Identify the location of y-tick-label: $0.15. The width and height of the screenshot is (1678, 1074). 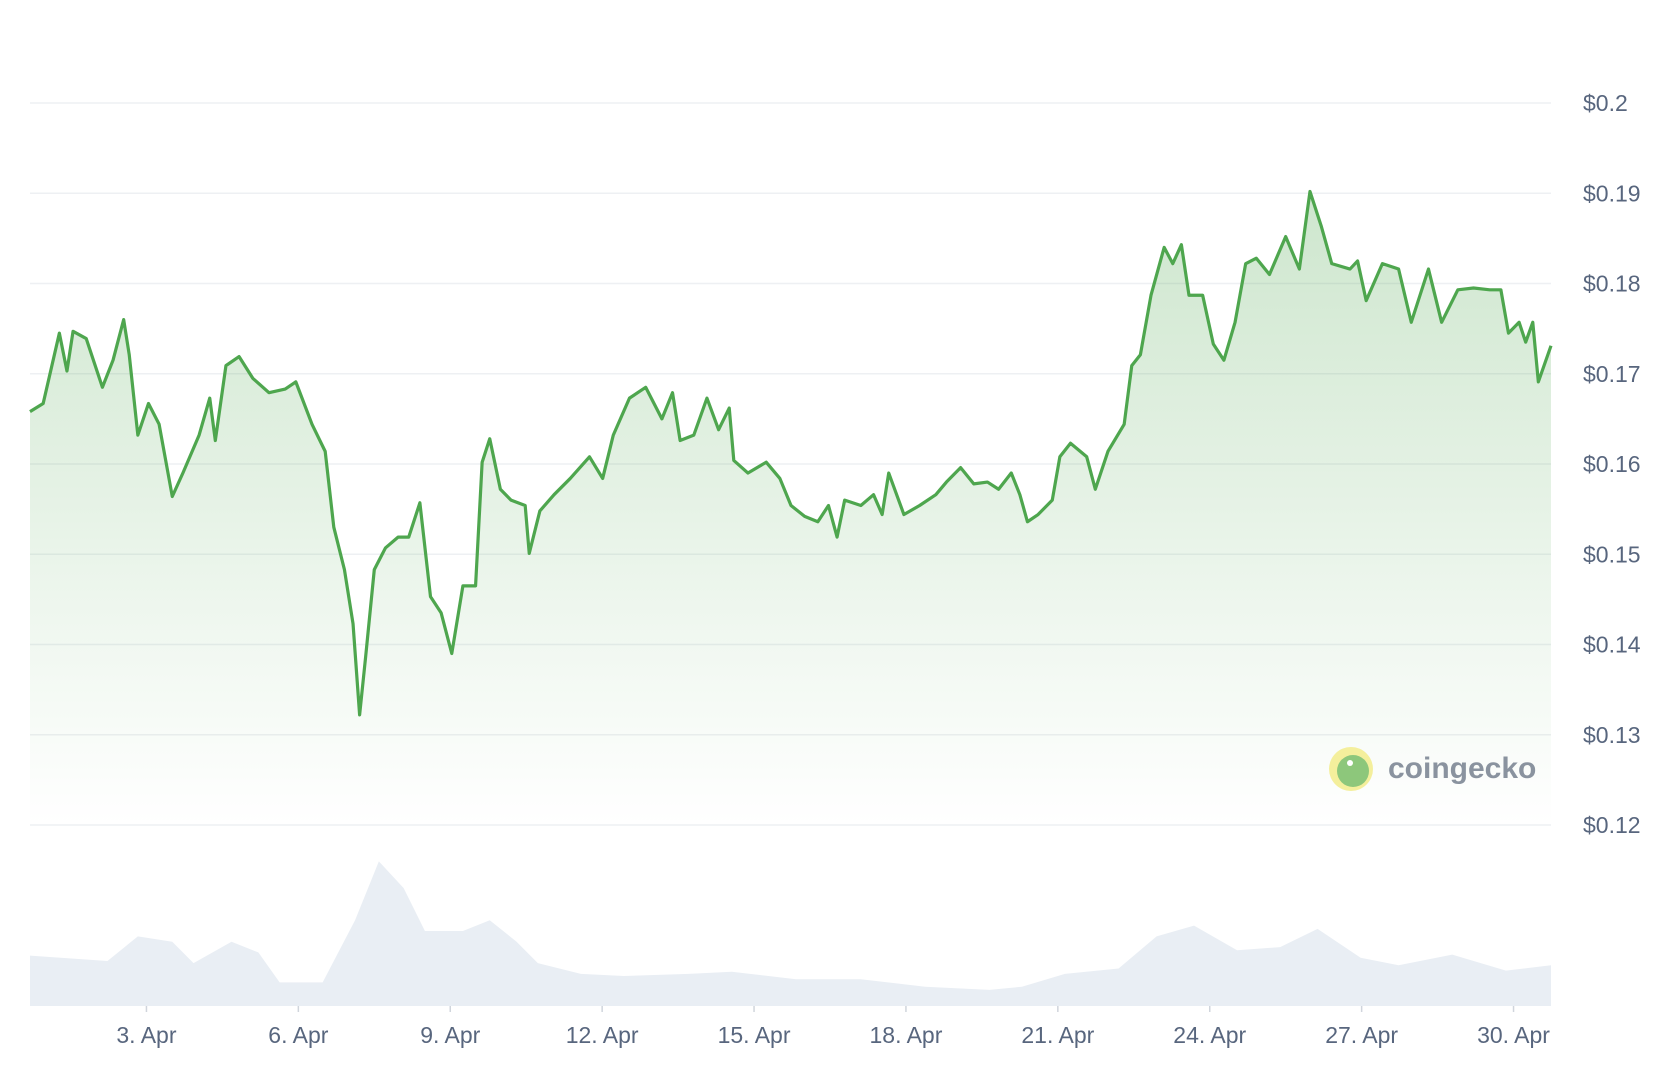
(1612, 554).